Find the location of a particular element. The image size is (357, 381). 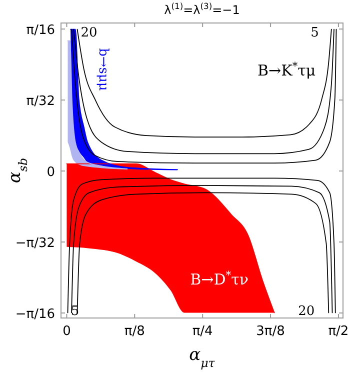

annotation: B→K$^{*}$τμ is located at coordinates (287, 70).